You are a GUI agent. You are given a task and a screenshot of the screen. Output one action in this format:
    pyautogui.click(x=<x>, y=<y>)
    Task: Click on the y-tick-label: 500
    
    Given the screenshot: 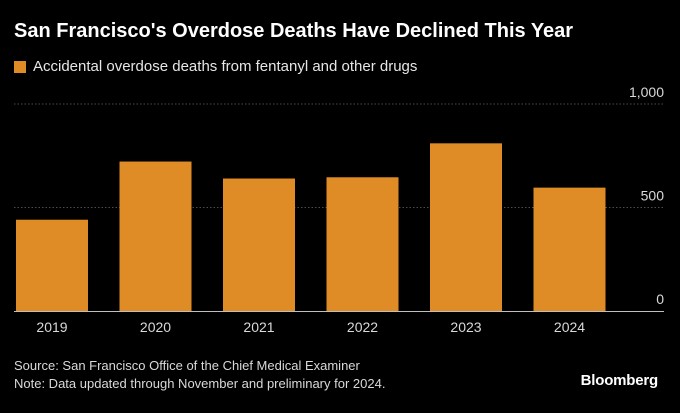 What is the action you would take?
    pyautogui.click(x=653, y=196)
    